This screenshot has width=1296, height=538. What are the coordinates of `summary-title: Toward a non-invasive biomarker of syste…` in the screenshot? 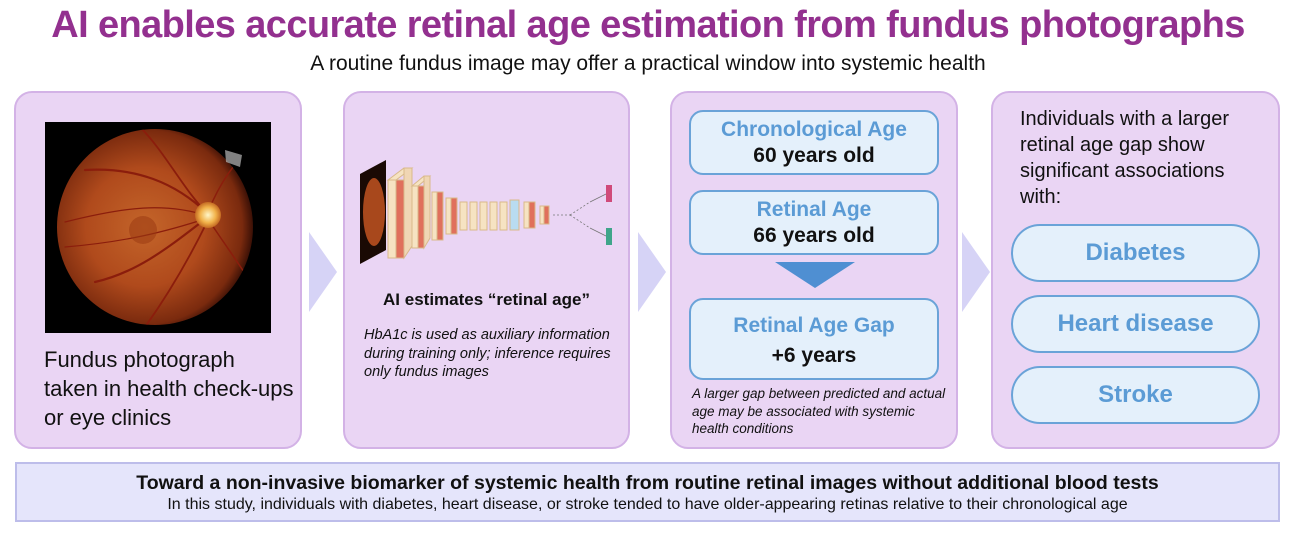 It's located at (647, 483).